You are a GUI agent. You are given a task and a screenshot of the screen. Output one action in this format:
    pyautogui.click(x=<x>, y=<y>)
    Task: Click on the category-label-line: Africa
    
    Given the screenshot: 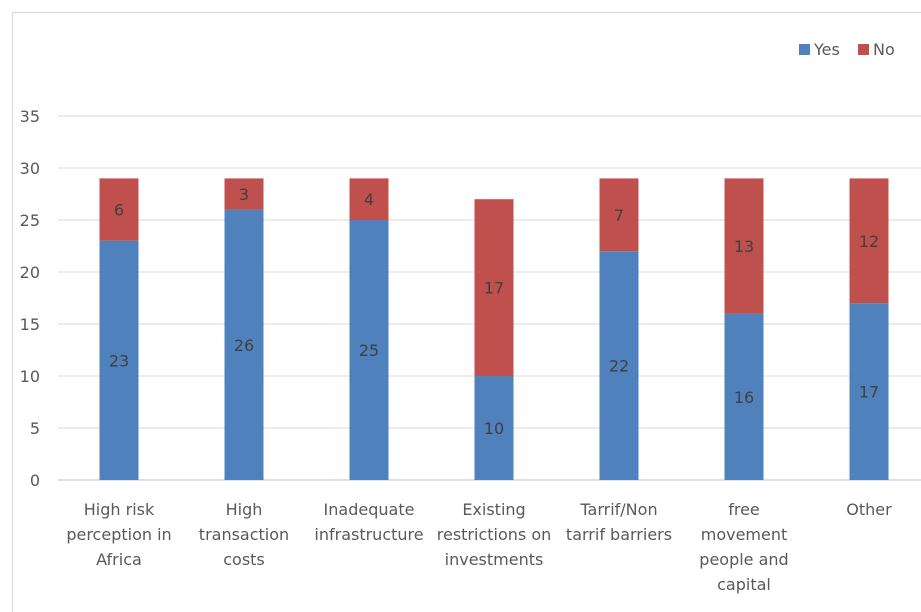 What is the action you would take?
    pyautogui.click(x=119, y=559)
    